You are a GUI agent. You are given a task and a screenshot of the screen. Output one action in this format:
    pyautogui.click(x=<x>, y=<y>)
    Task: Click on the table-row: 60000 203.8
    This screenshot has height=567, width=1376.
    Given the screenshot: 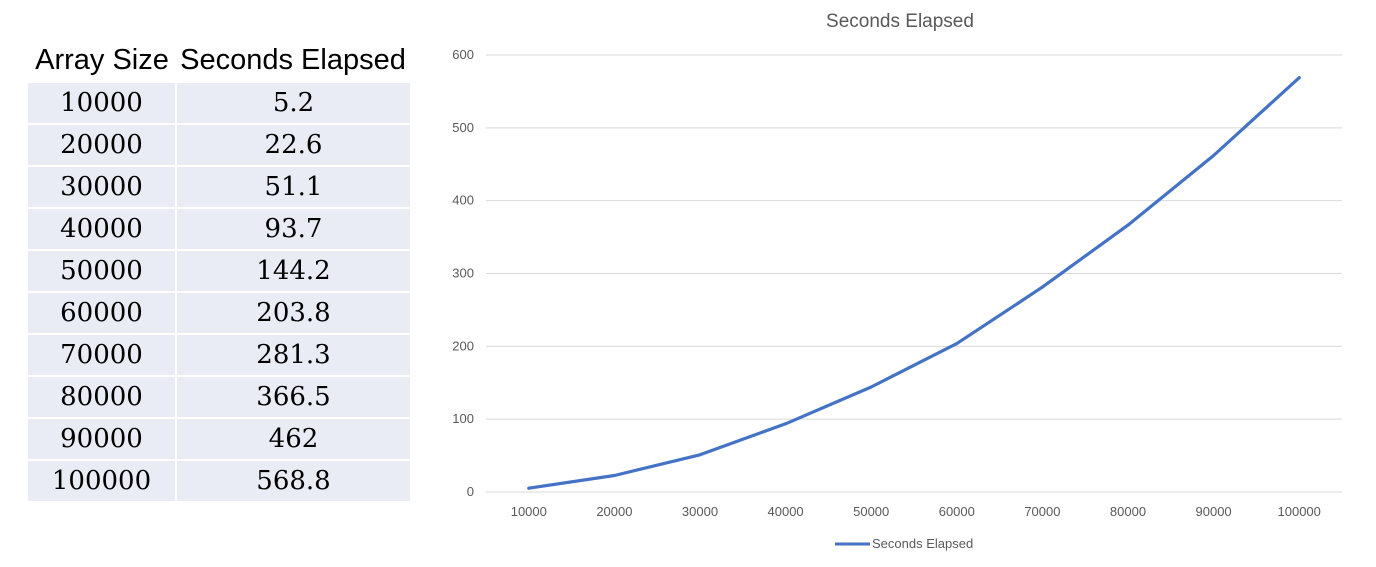 What is the action you would take?
    pyautogui.click(x=219, y=312)
    